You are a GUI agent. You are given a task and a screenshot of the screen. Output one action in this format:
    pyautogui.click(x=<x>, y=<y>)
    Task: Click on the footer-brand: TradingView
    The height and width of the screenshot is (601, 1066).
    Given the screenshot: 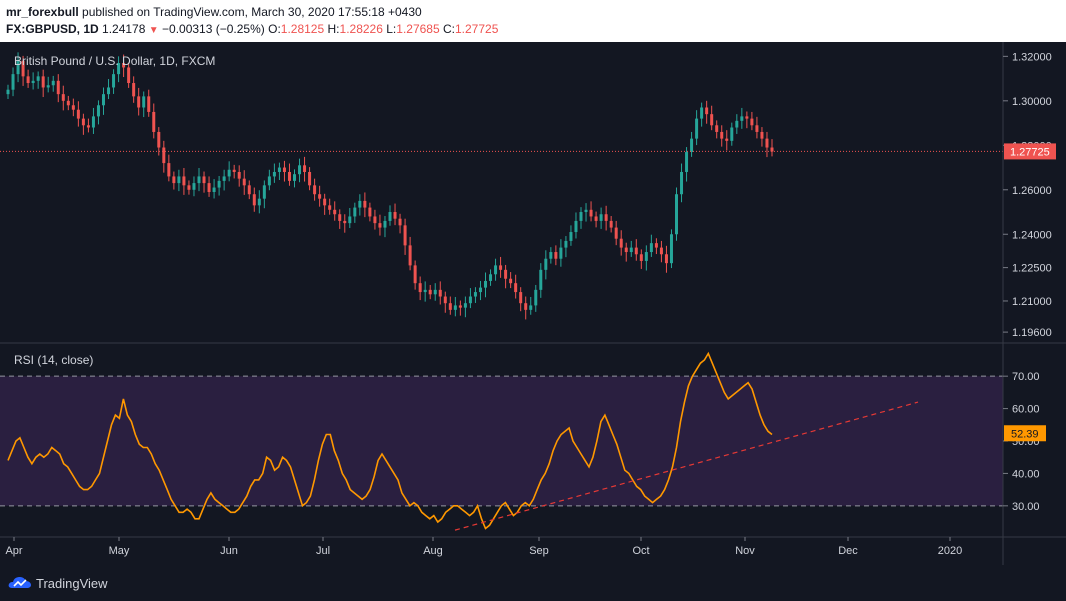 What is the action you would take?
    pyautogui.click(x=72, y=583)
    